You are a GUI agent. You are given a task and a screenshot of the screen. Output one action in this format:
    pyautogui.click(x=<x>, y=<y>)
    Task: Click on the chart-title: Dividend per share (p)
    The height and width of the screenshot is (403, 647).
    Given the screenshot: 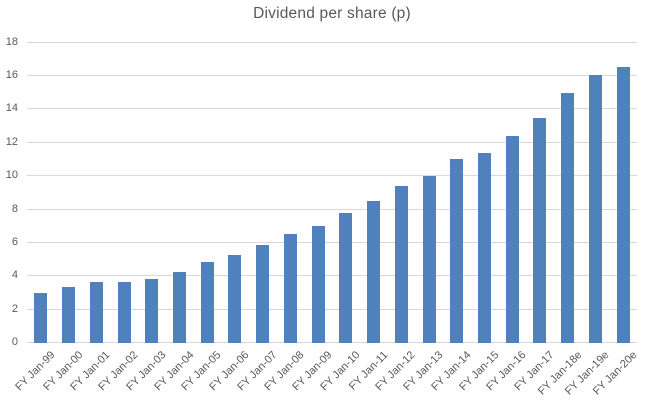 What is the action you would take?
    pyautogui.click(x=332, y=13)
    